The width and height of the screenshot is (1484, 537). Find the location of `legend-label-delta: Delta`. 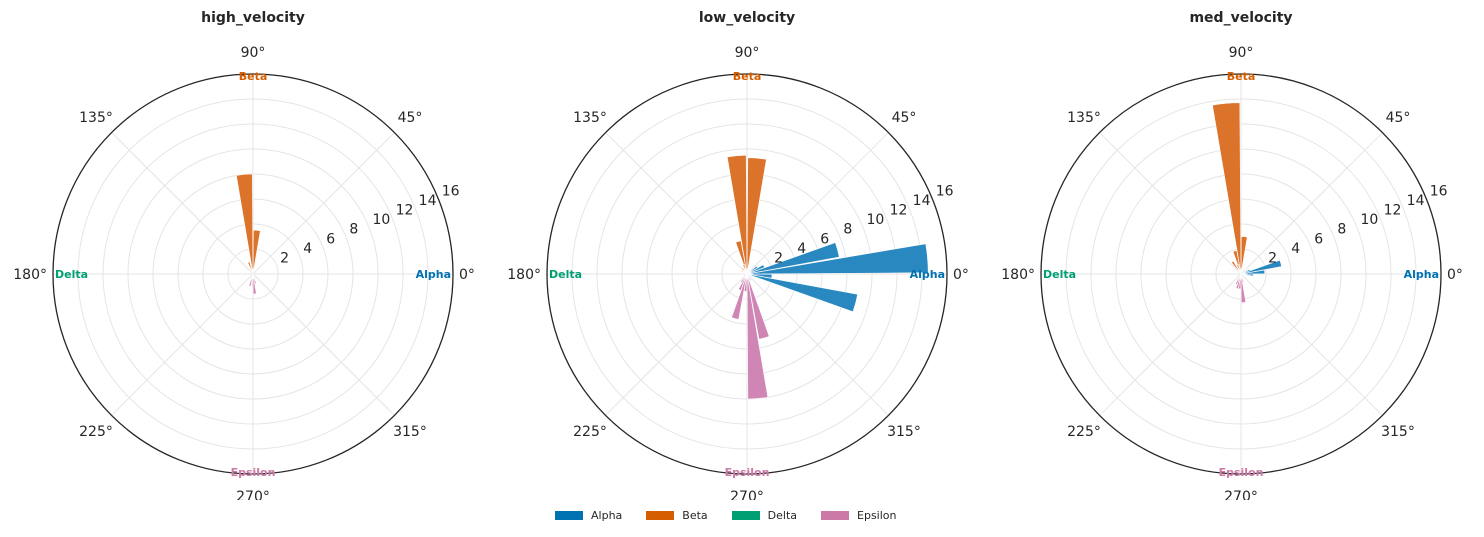

legend-label-delta: Delta is located at coordinates (782, 515).